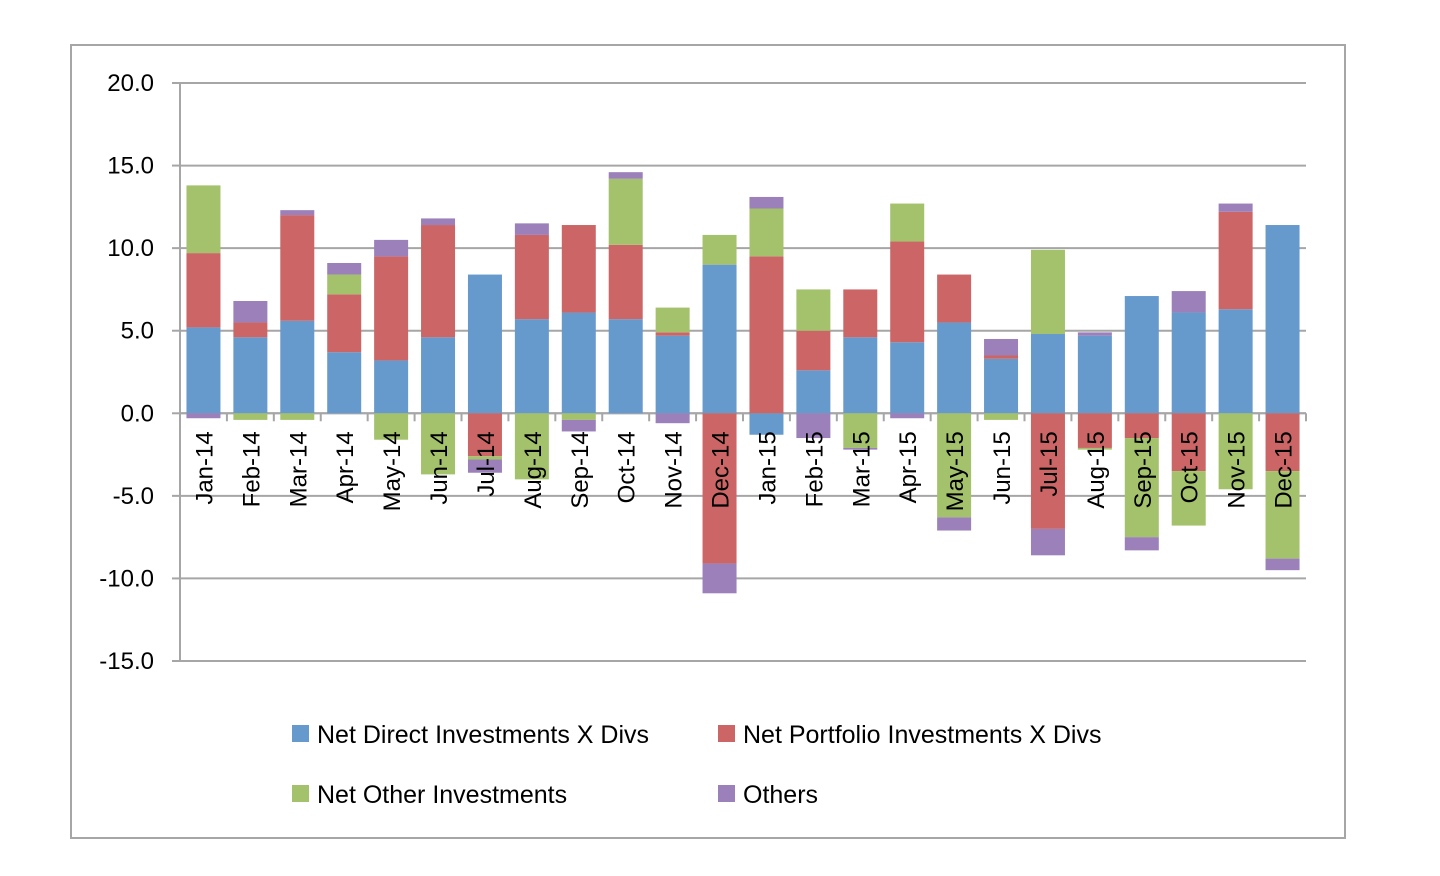 This screenshot has height=876, width=1440. Describe the element at coordinates (580, 469) in the screenshot. I see `x-tick-label: Sep-14` at that location.